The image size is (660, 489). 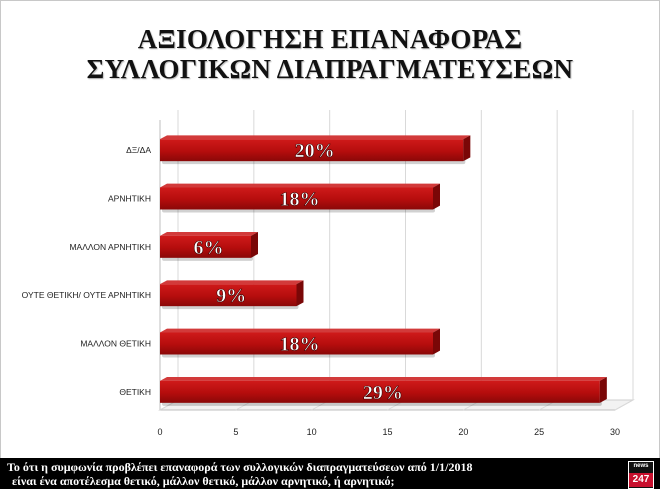 I want to click on bar-data-label: 6%, so click(x=209, y=248).